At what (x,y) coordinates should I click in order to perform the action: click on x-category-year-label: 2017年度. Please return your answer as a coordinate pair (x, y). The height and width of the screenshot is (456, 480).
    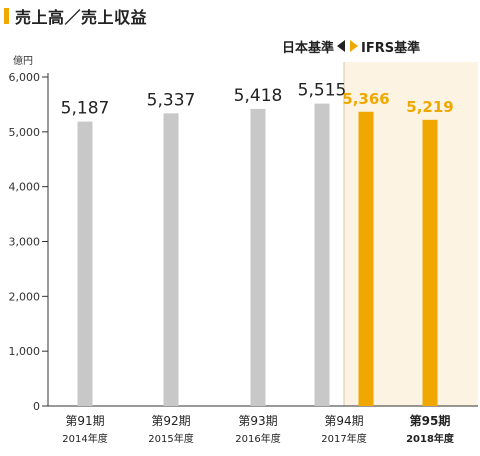
    Looking at the image, I should click on (343, 438).